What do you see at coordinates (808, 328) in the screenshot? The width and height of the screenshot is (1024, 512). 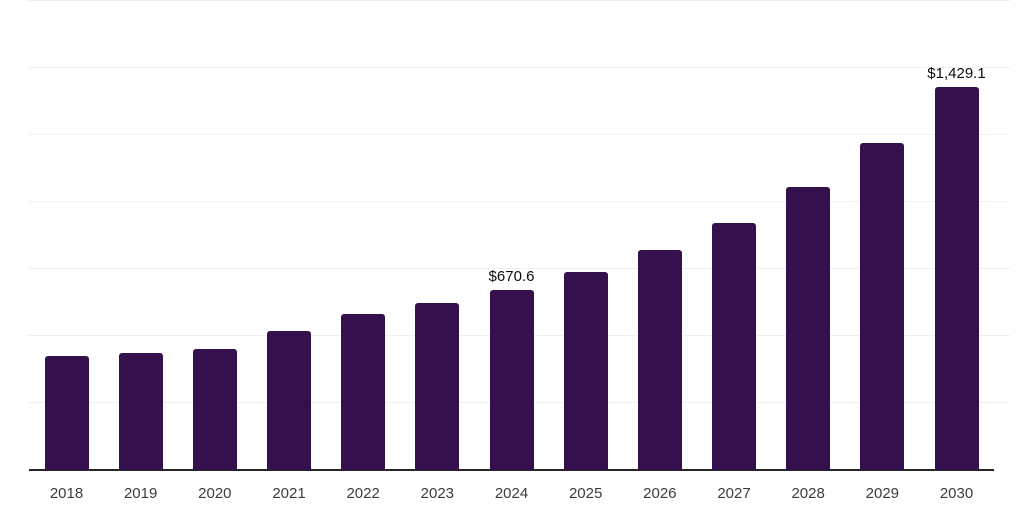 I see `bar-2028` at bounding box center [808, 328].